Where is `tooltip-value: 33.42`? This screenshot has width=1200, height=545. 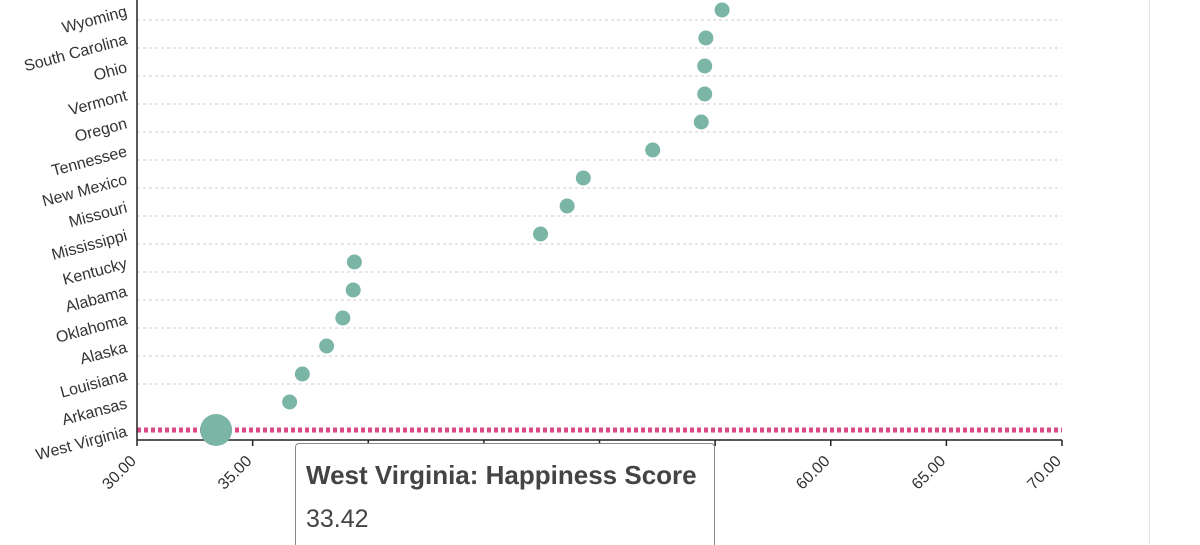
tooltip-value: 33.42 is located at coordinates (337, 519).